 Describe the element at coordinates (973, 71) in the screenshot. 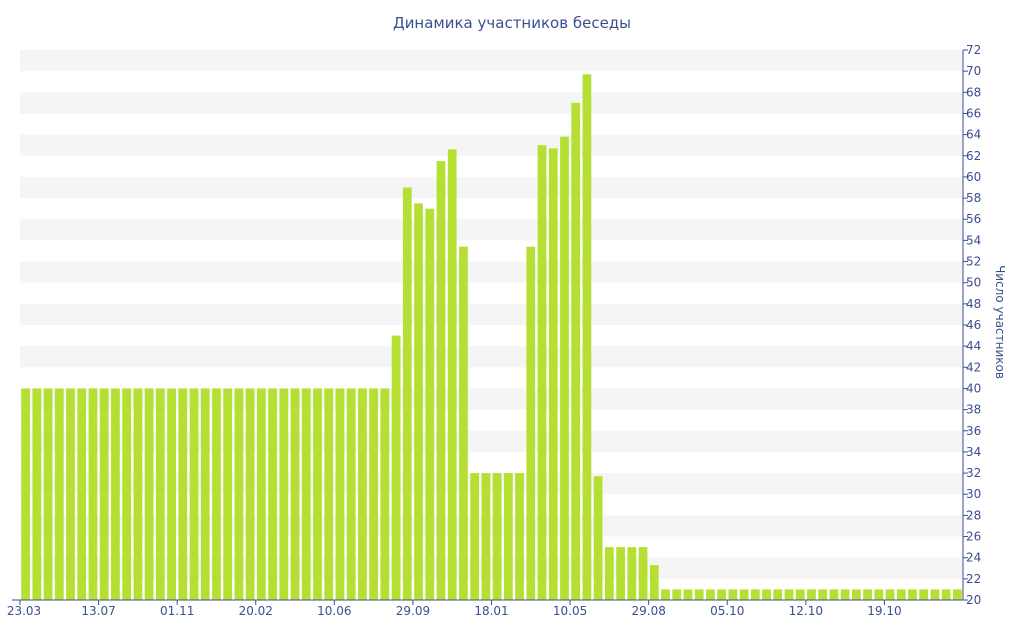

I see `y-tick-label: 70` at that location.